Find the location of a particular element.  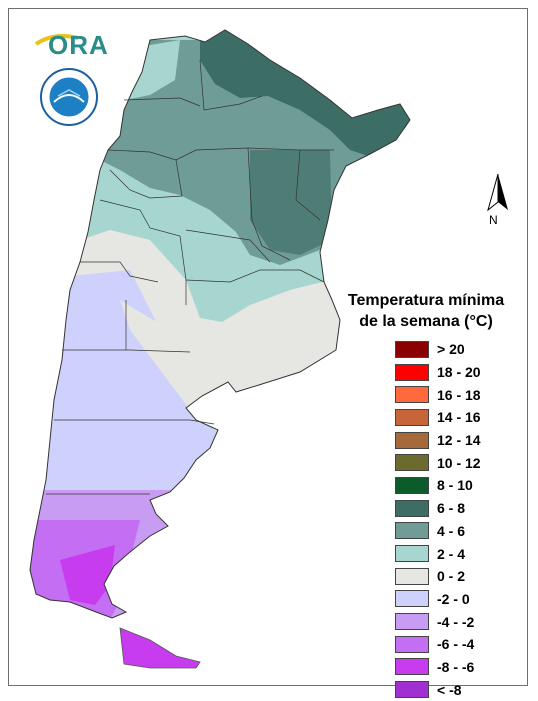

legend-label: 14 - 16 is located at coordinates (459, 417).